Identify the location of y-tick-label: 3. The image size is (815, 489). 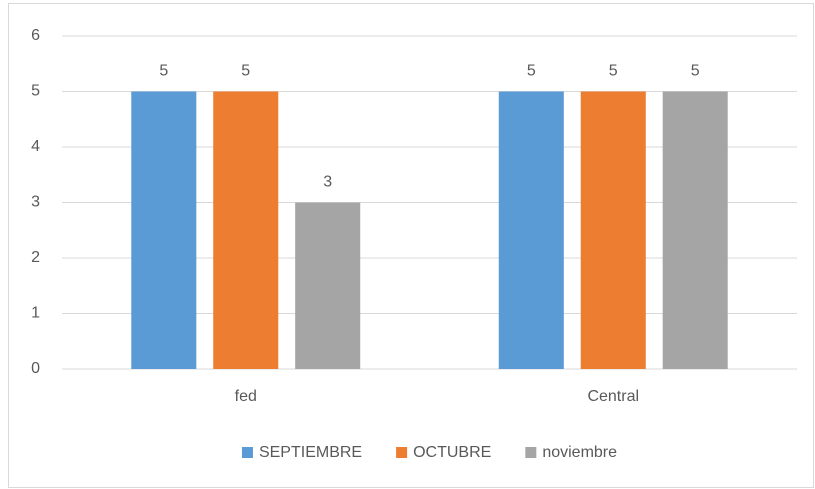
(35, 202).